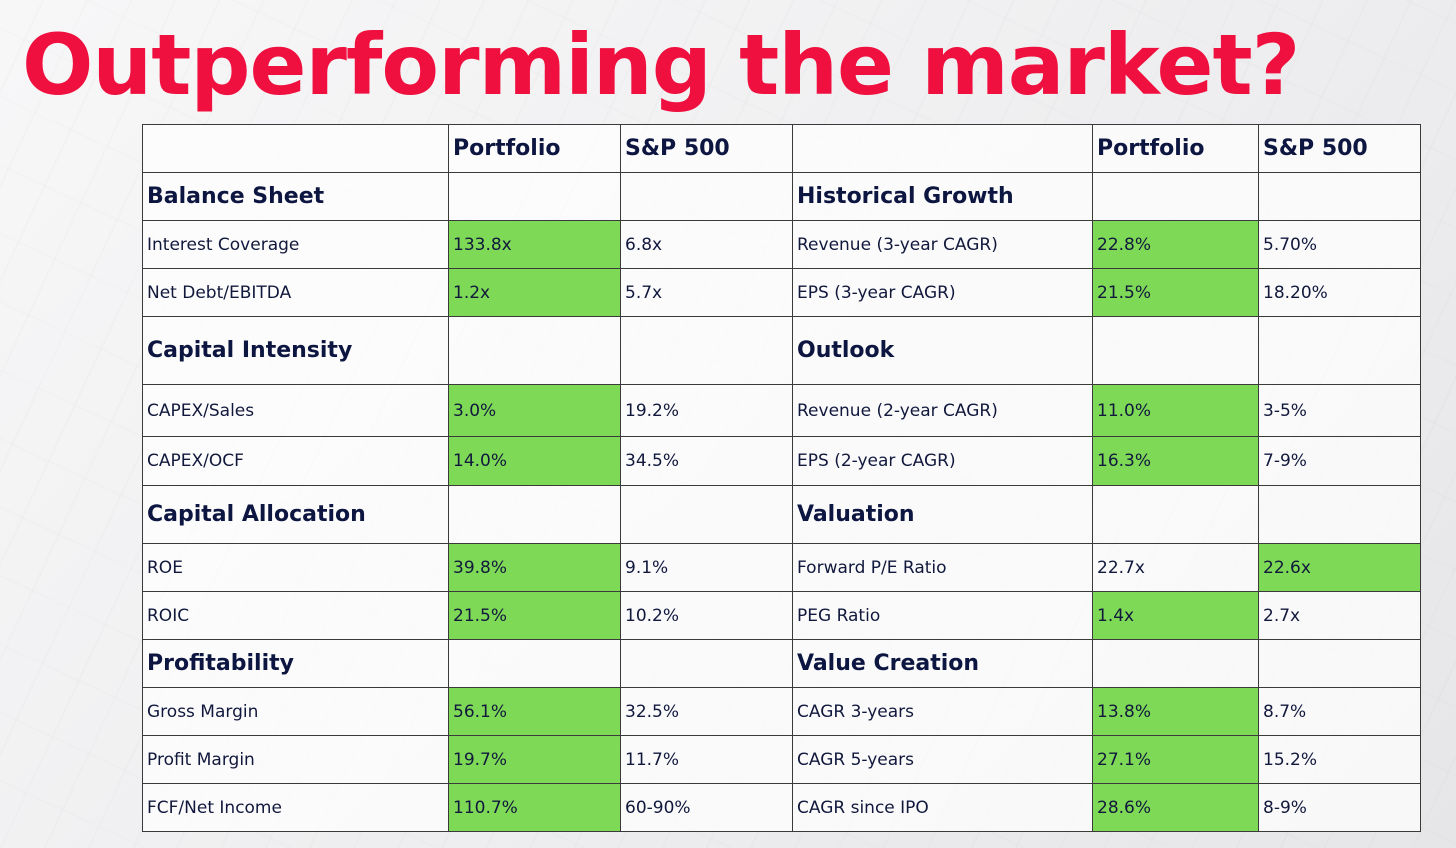  I want to click on sp500-value: 8-9%, so click(1339, 807).